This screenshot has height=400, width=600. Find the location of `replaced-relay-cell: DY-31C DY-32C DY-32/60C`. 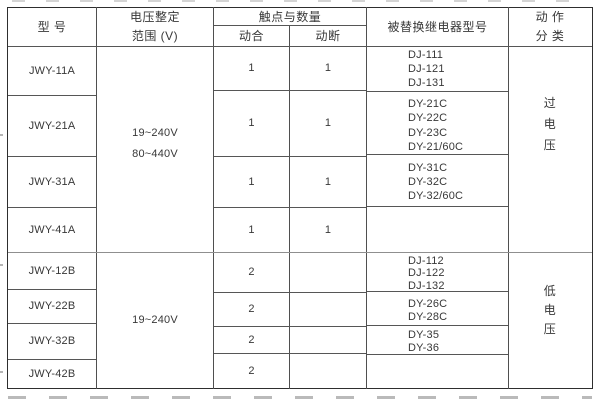

replaced-relay-cell: DY-31C DY-32C DY-32/60C is located at coordinates (437, 182).